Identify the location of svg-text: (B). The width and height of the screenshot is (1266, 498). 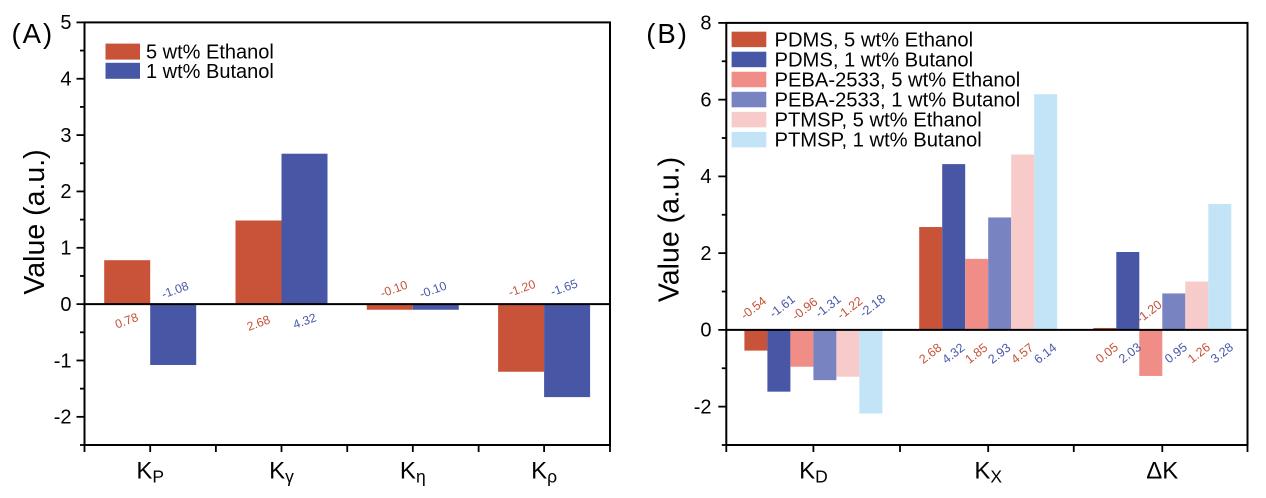
(667, 33).